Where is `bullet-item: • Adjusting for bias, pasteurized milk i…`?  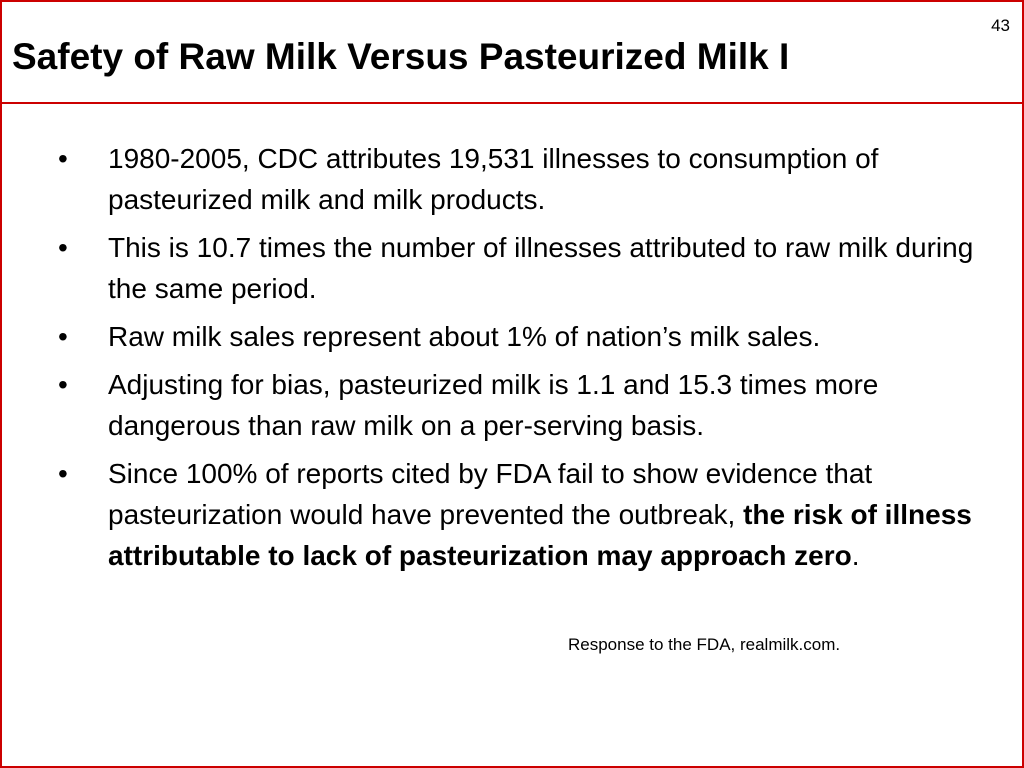 bullet-item: • Adjusting for bias, pasteurized milk i… is located at coordinates (533, 405).